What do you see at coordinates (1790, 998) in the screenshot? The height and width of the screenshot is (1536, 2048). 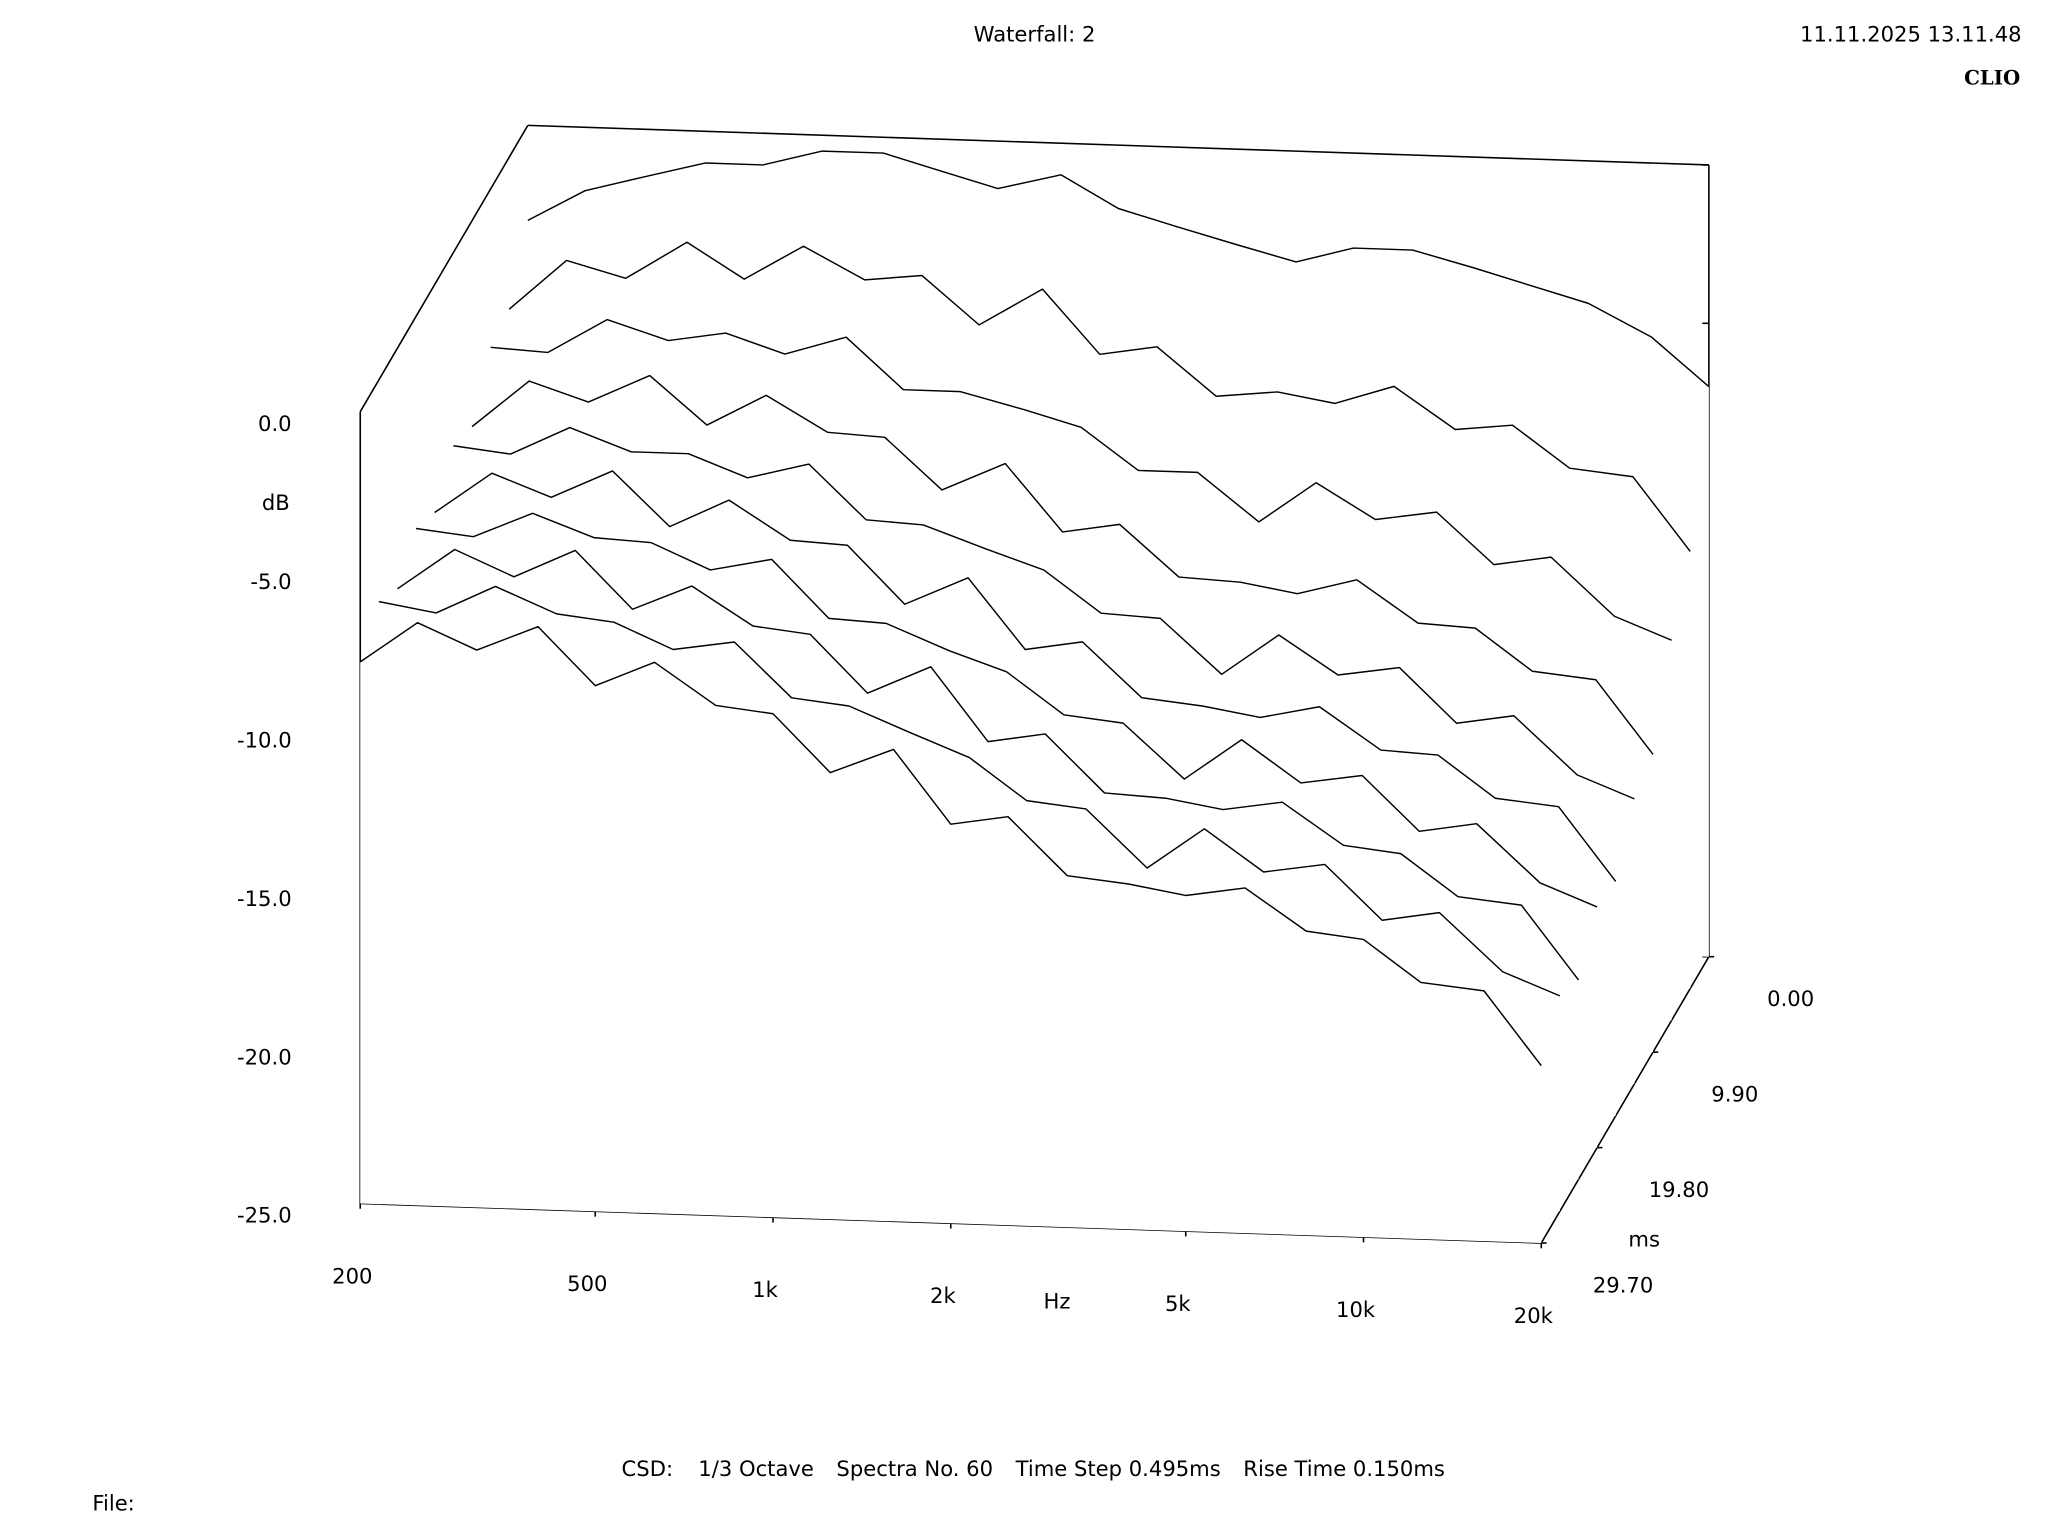 I see `z-tick-label: 0.00` at bounding box center [1790, 998].